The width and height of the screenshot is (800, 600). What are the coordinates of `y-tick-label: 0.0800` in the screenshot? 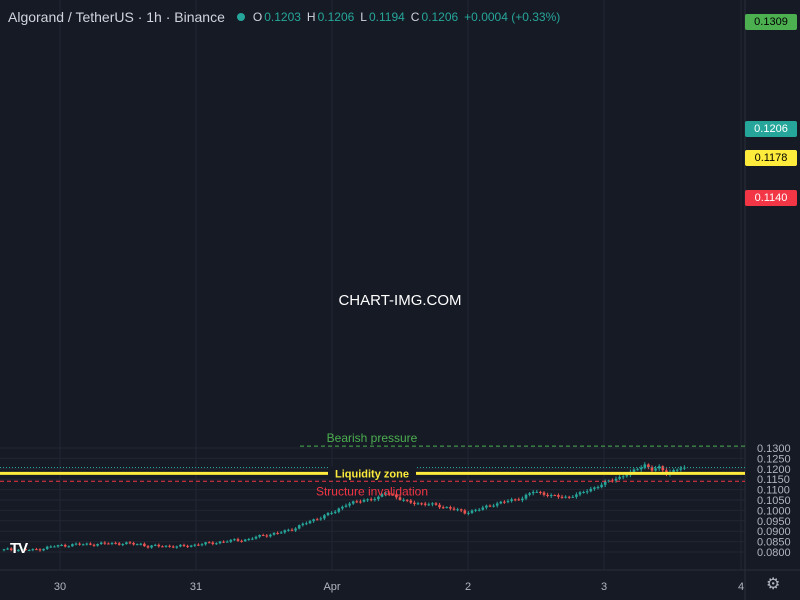 It's located at (774, 553).